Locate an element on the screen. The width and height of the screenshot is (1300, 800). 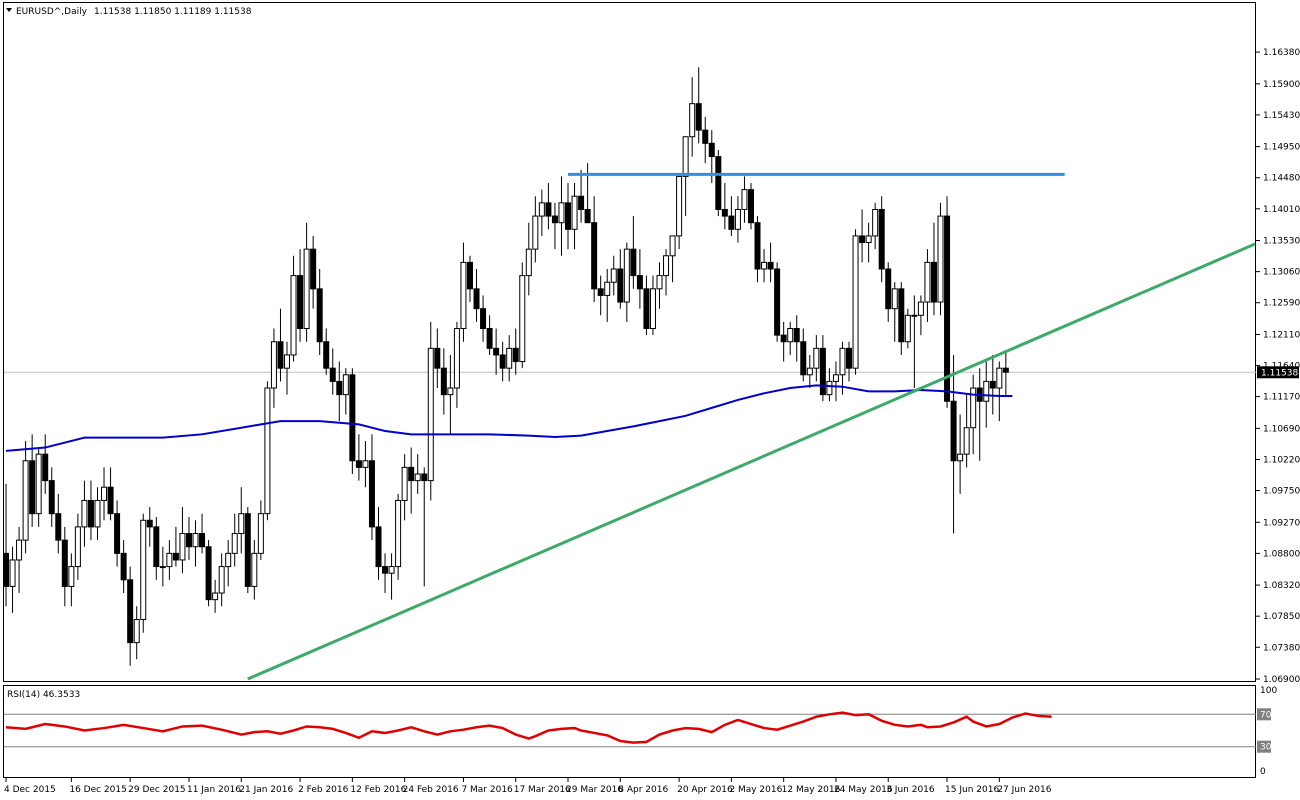
rsi-tick-label: 100 is located at coordinates (1268, 691).